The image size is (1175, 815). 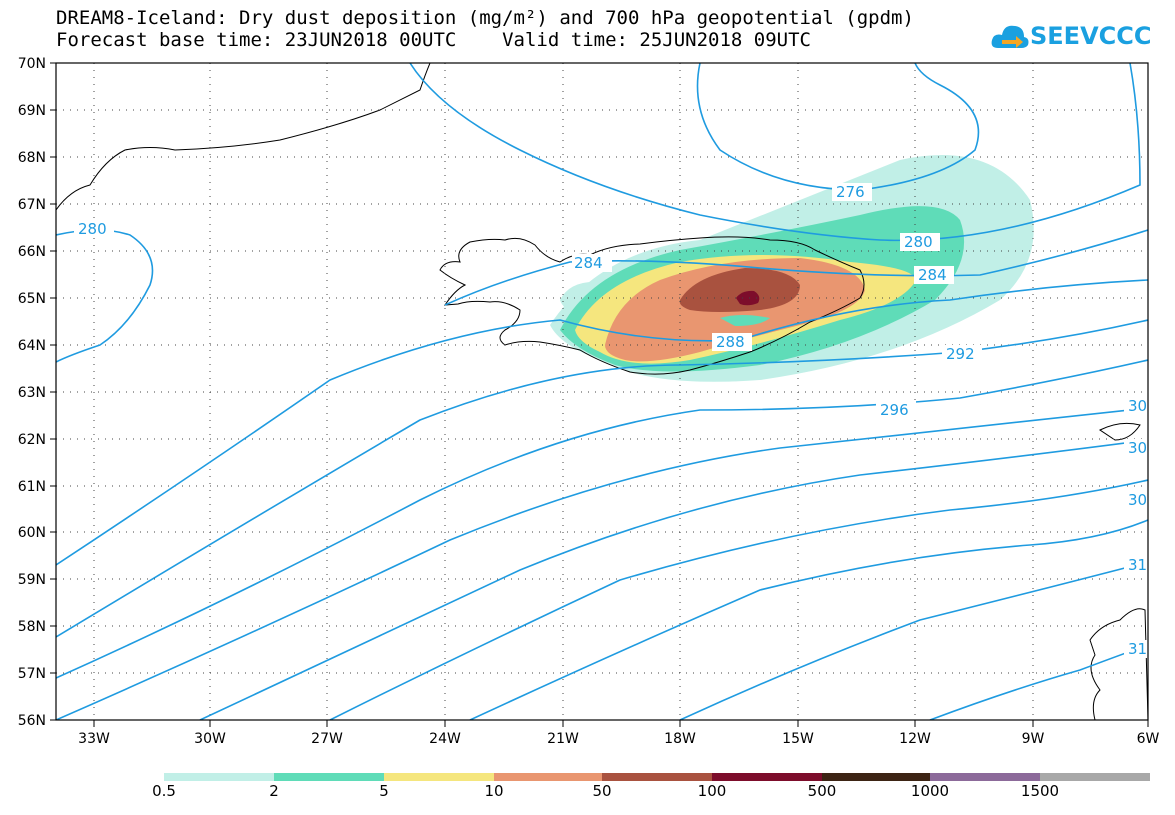 I want to click on contour-label: 276, so click(x=850, y=192).